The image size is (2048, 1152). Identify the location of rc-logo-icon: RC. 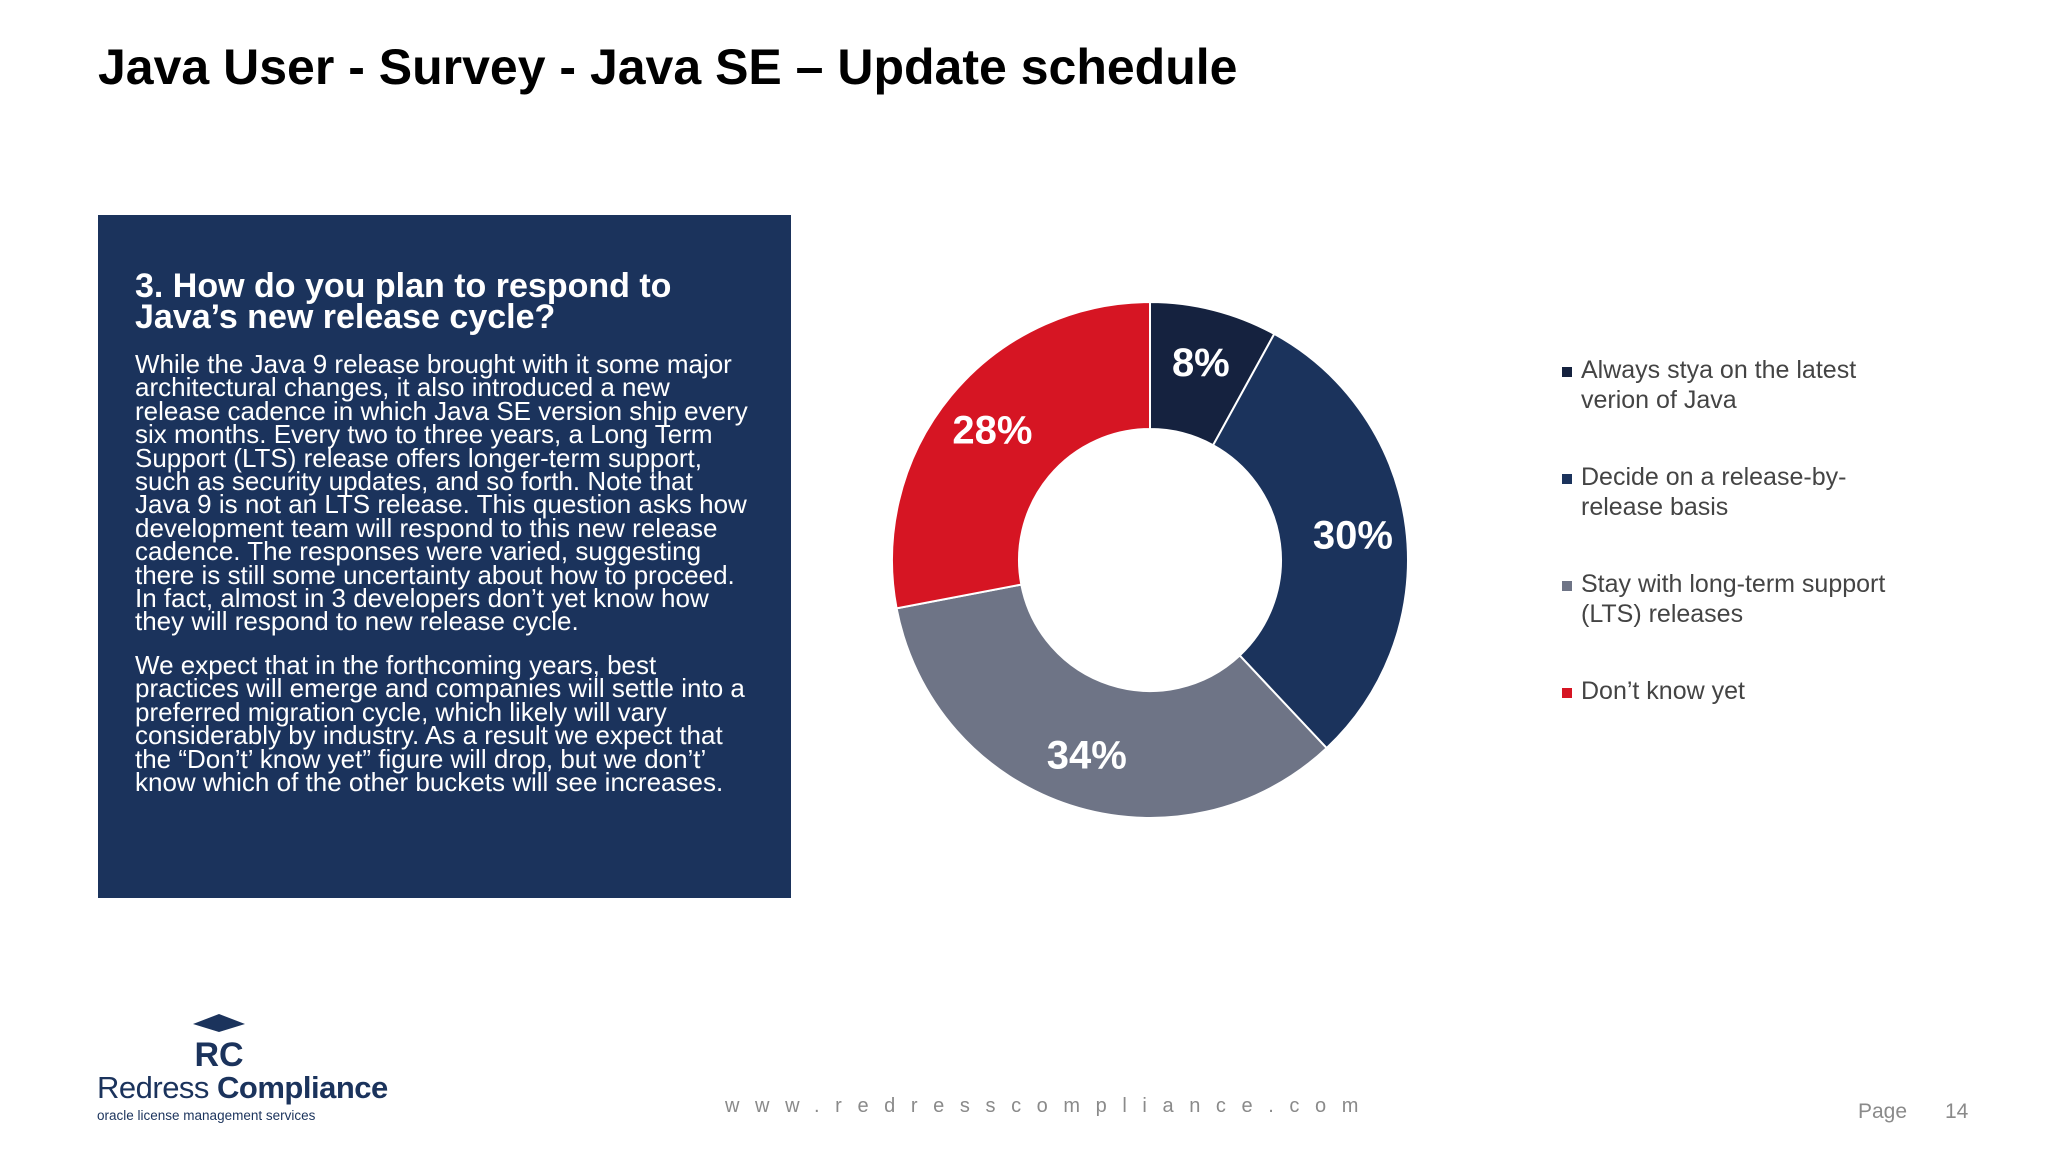
(219, 1042).